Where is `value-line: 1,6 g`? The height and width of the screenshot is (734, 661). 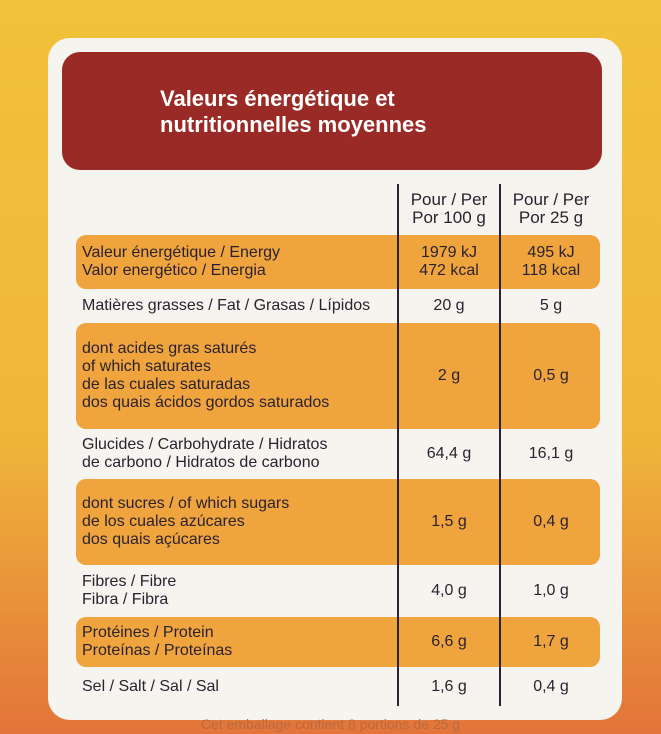 value-line: 1,6 g is located at coordinates (449, 686).